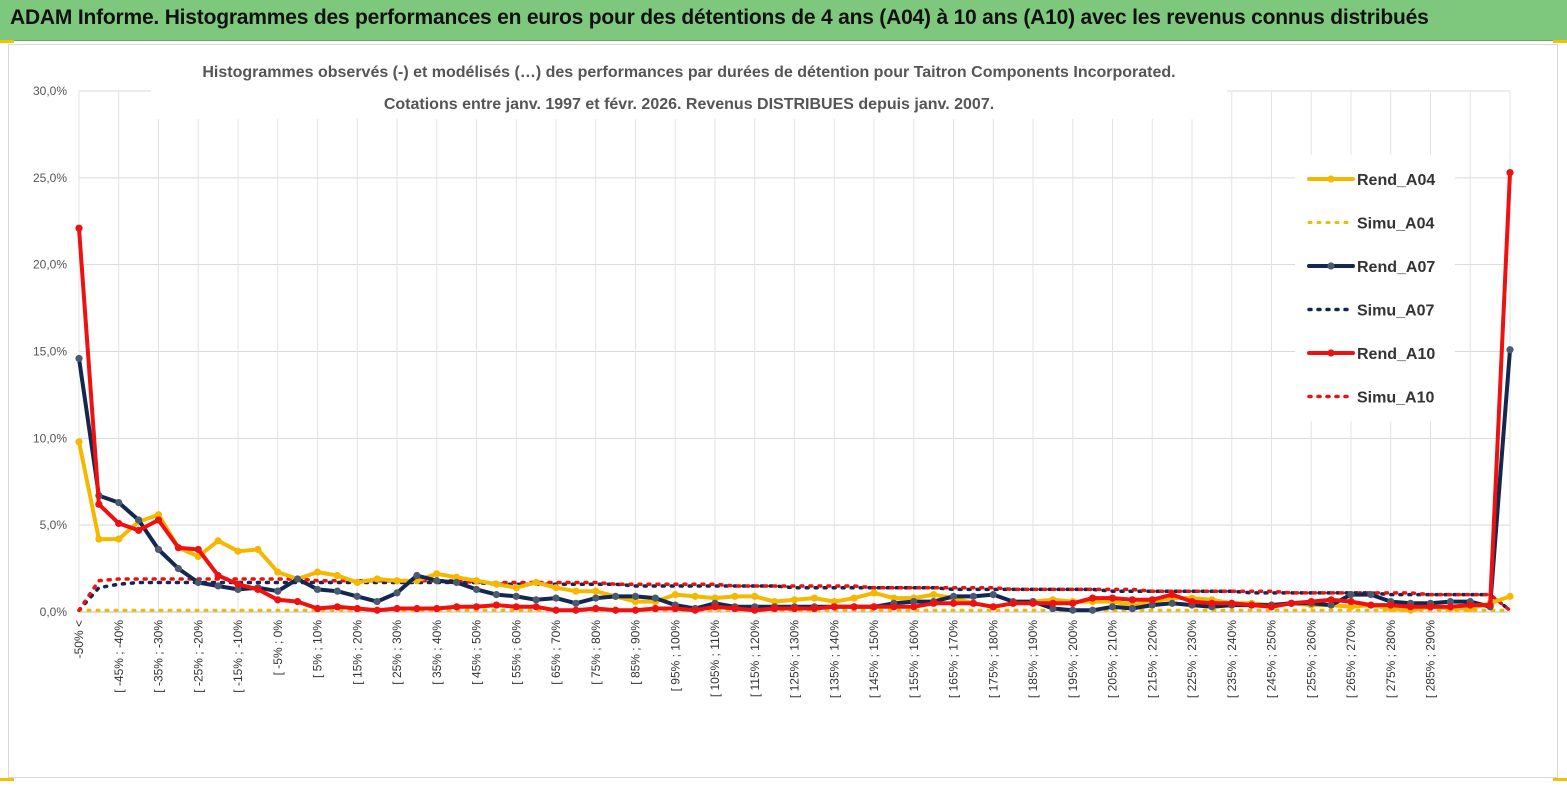  I want to click on legend-label: Rend_A07, so click(1396, 267).